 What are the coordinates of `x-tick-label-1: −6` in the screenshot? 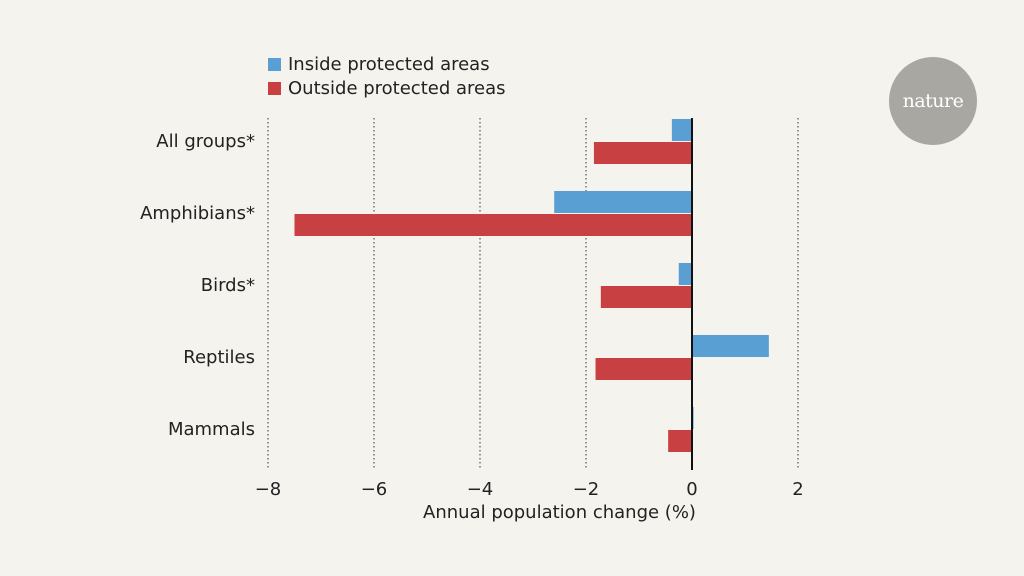 It's located at (374, 489).